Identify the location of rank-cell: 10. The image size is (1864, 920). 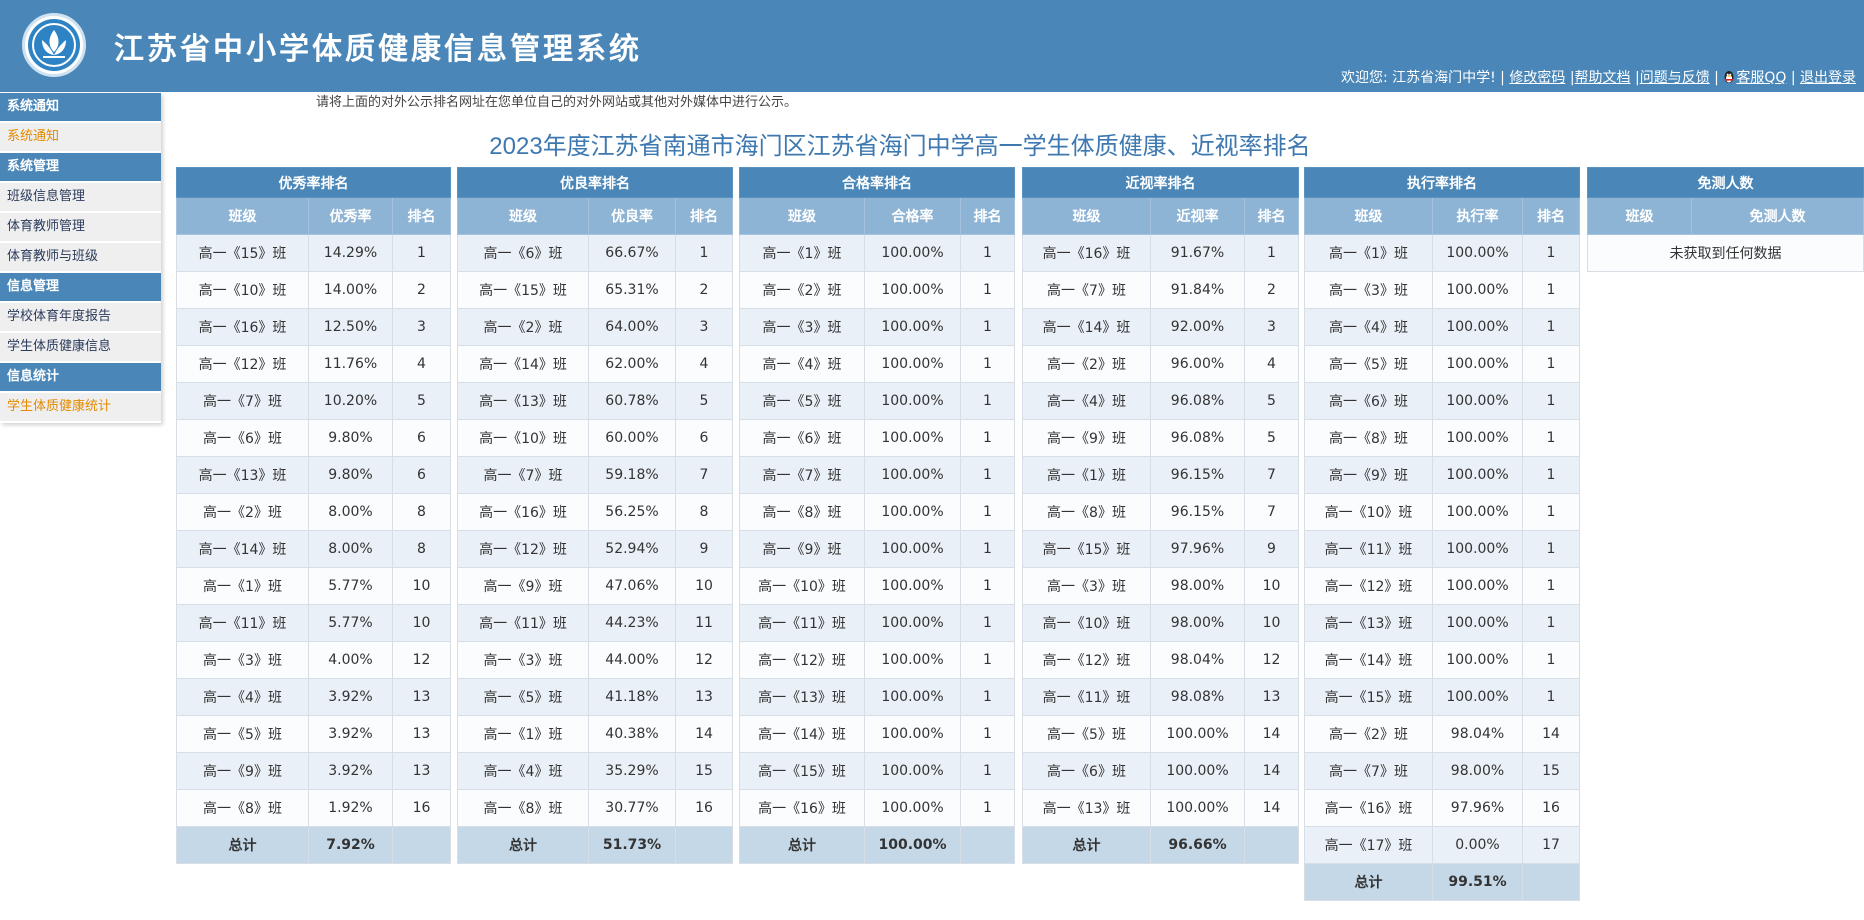
(1271, 623).